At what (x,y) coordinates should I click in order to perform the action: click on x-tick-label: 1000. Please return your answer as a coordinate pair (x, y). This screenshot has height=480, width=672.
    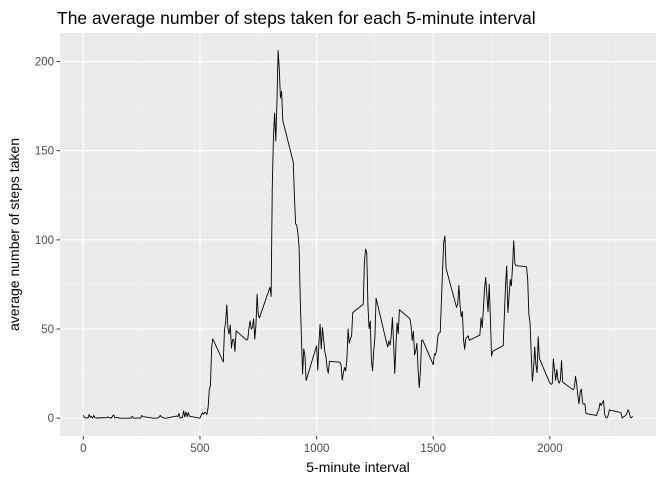
    Looking at the image, I should click on (317, 449).